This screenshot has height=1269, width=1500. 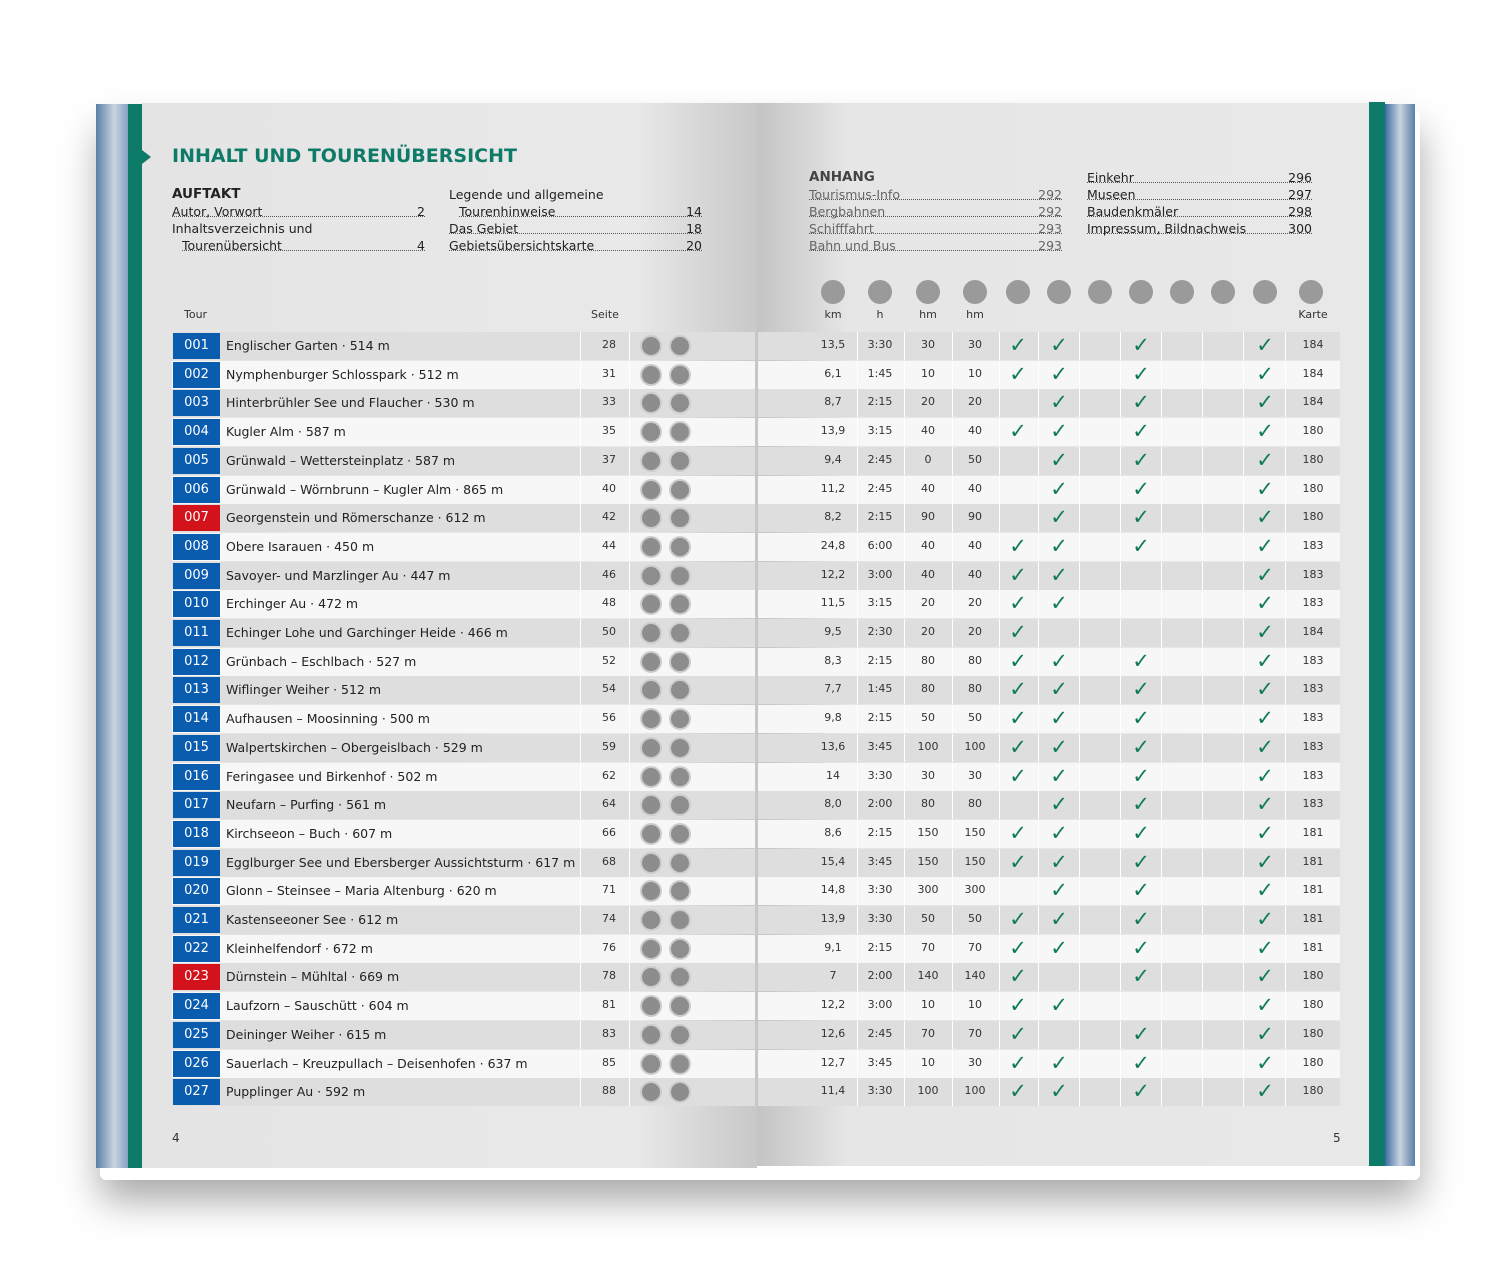 What do you see at coordinates (196, 661) in the screenshot?
I see `tour-number: 012` at bounding box center [196, 661].